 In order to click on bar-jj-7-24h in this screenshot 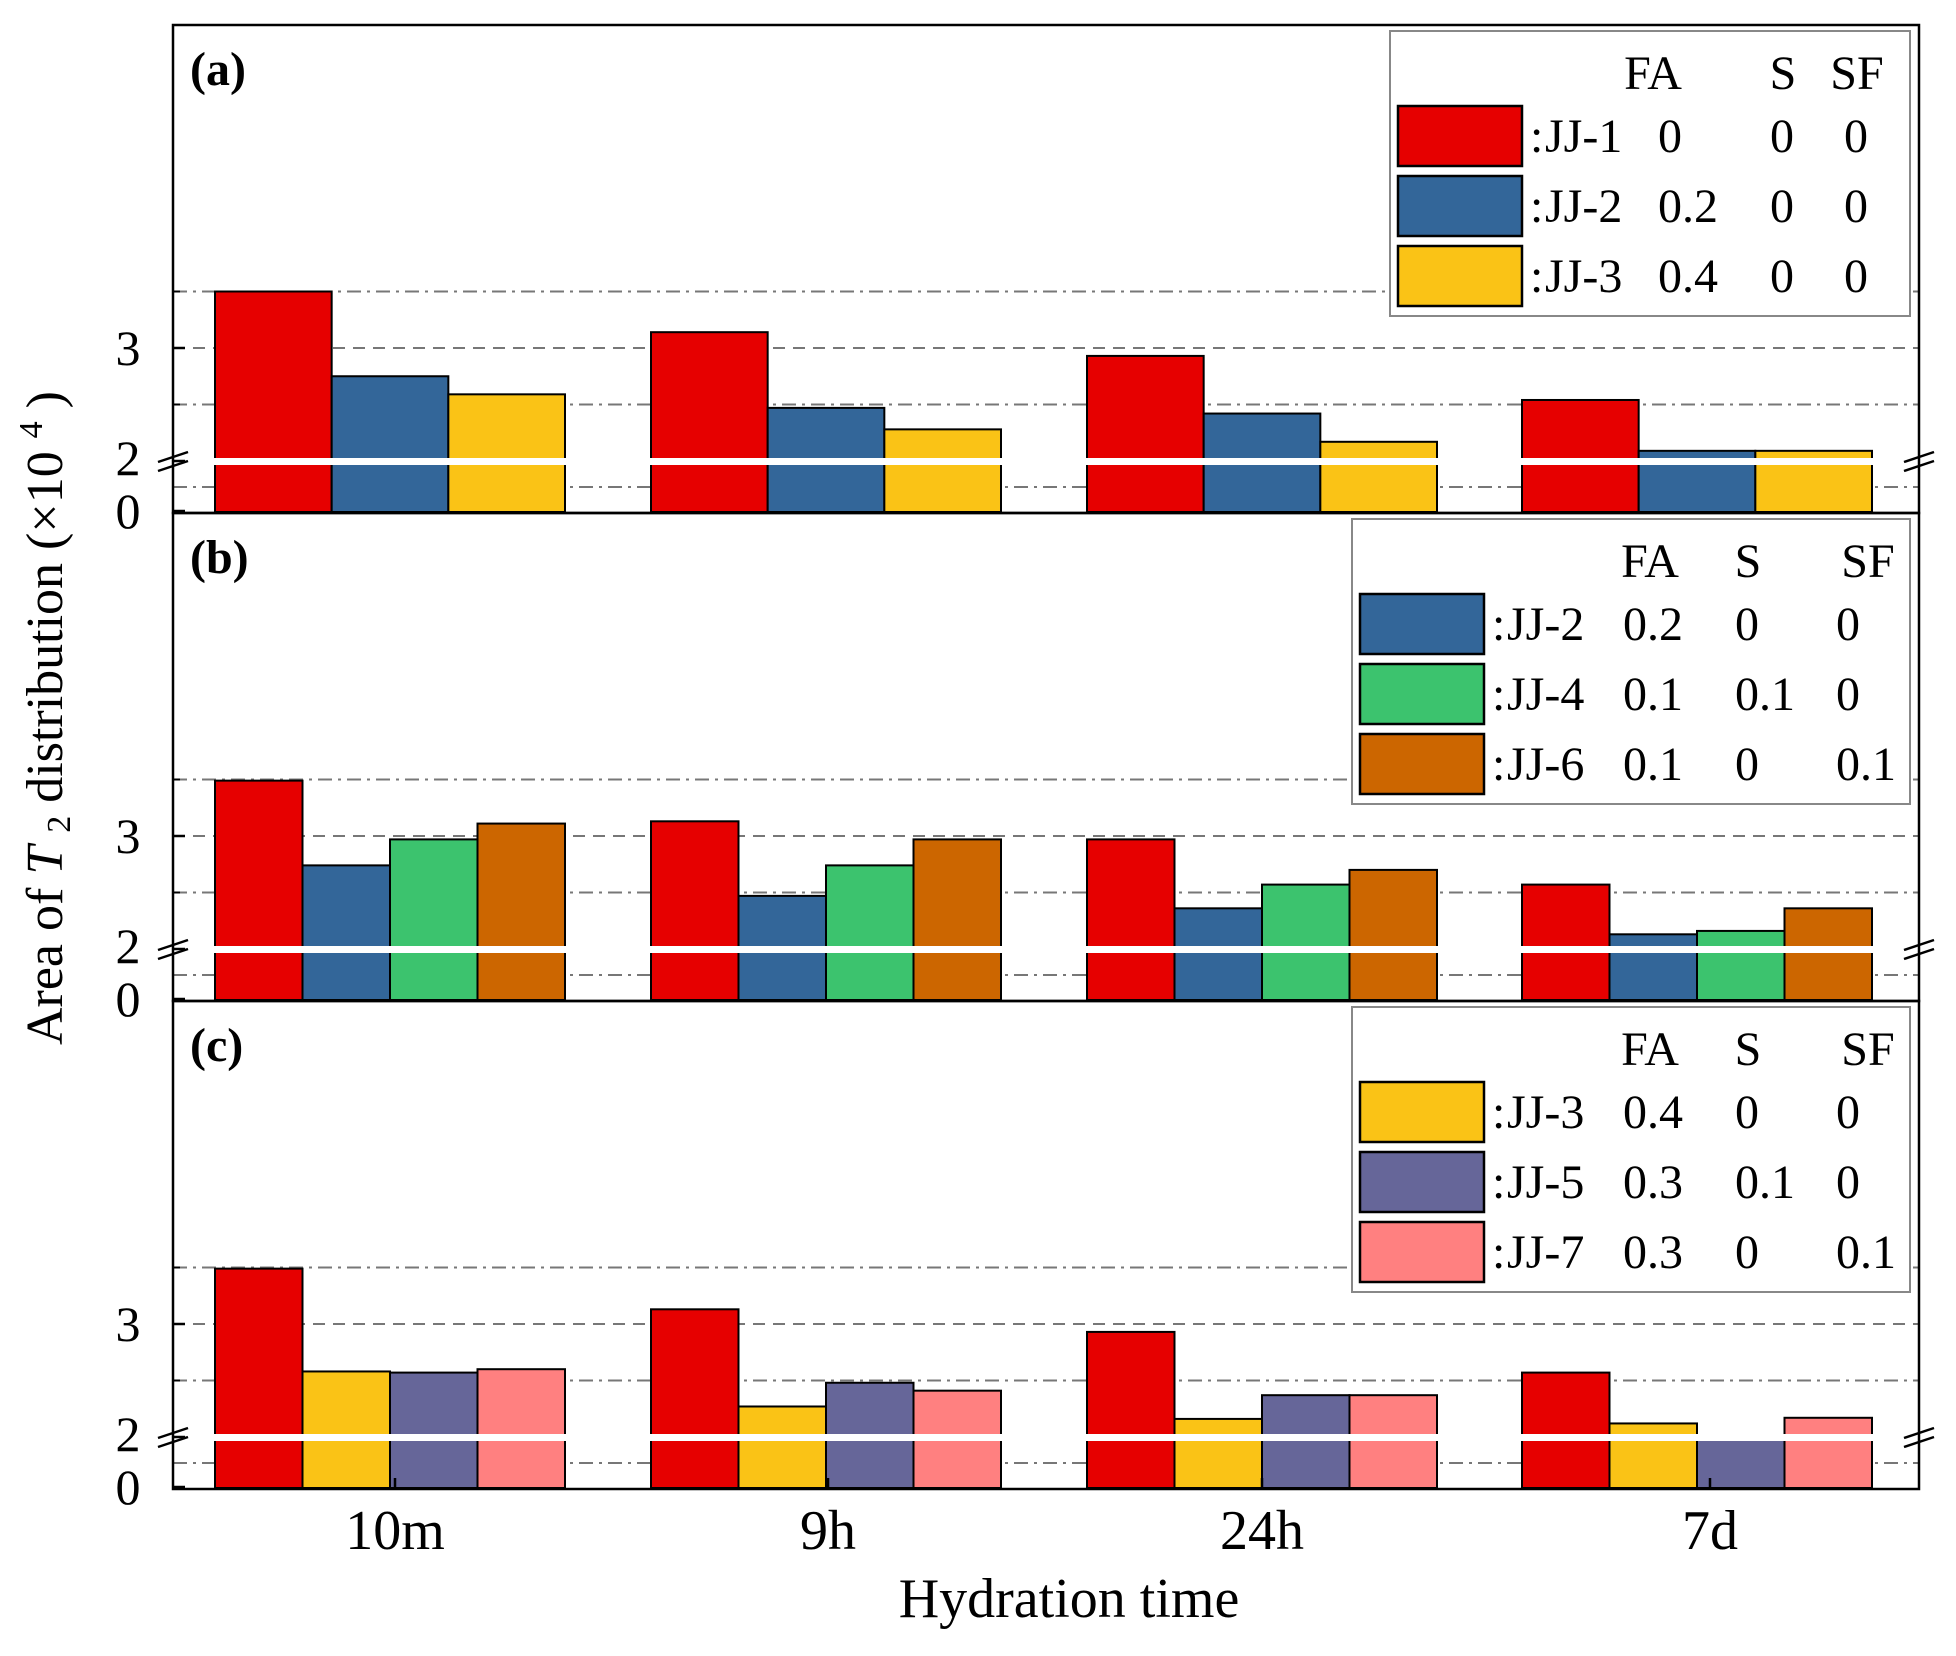, I will do `click(1393, 1441)`.